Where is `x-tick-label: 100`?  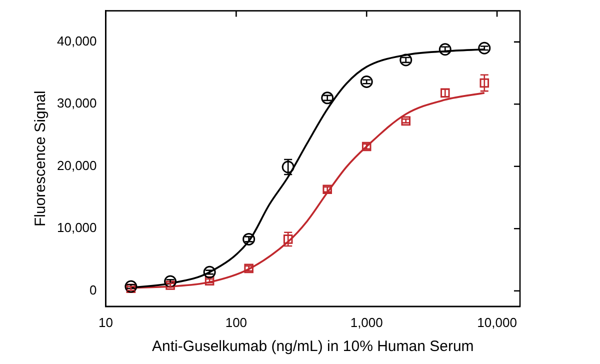 x-tick-label: 100 is located at coordinates (236, 322).